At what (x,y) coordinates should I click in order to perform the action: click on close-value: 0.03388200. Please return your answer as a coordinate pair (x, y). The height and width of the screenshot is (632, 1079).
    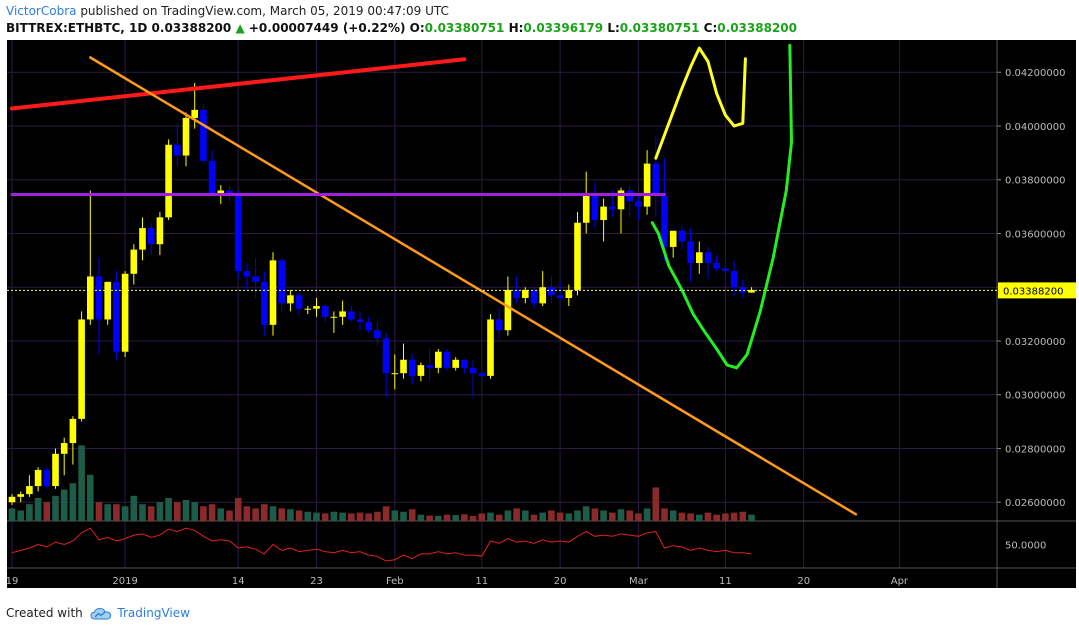
    Looking at the image, I should click on (757, 28).